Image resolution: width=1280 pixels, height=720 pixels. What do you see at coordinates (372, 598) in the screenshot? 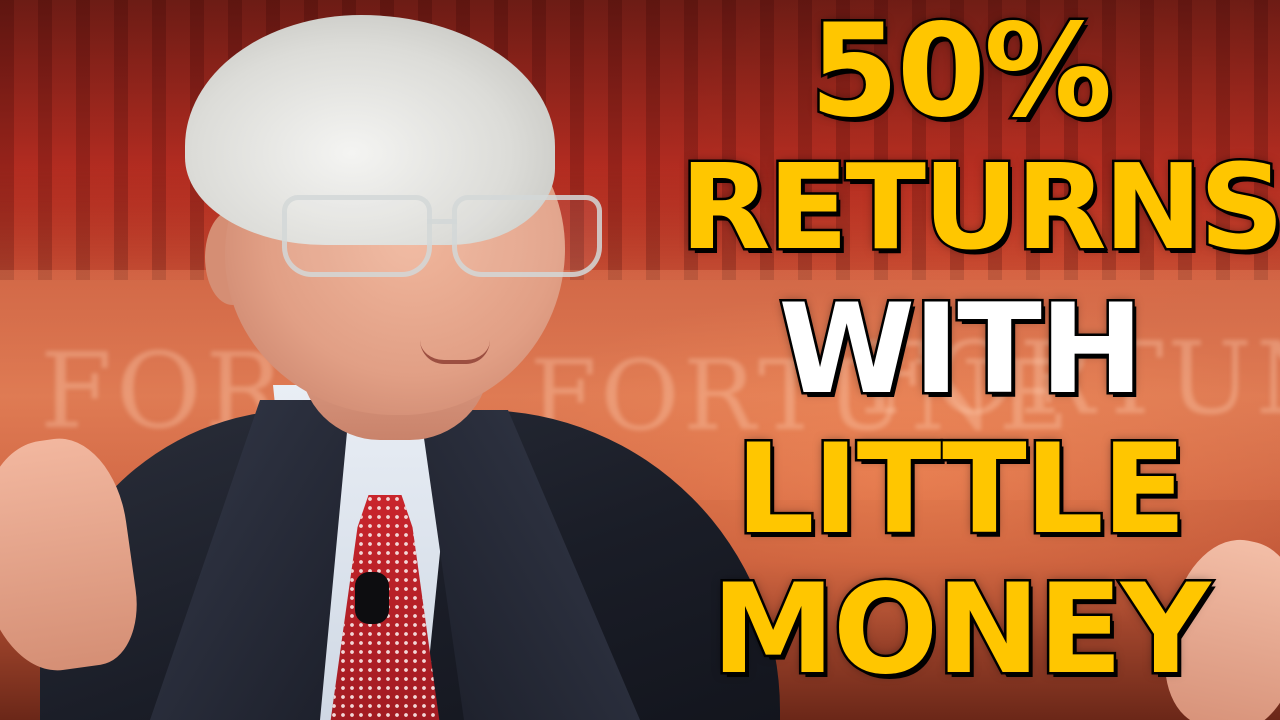
I see `lapel-microphone-icon` at bounding box center [372, 598].